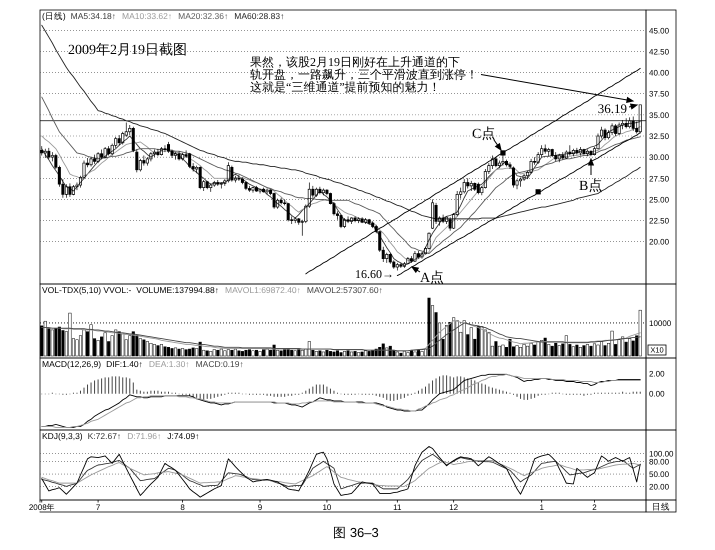  Describe the element at coordinates (659, 115) in the screenshot. I see `y-tick-label: 35.00` at that location.